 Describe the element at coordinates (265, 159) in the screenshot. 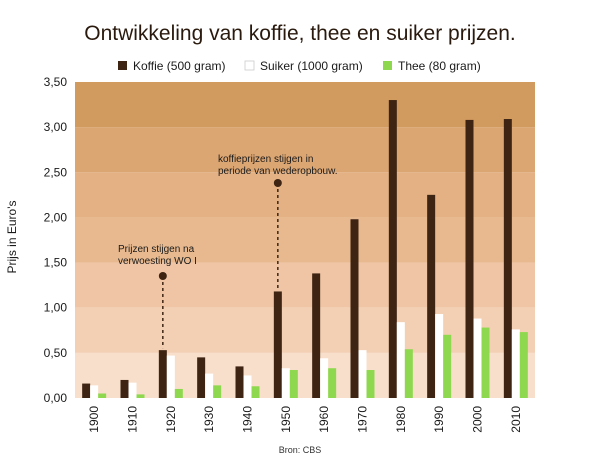

I see `annotation-text: koffieprijzen stijgen in` at that location.